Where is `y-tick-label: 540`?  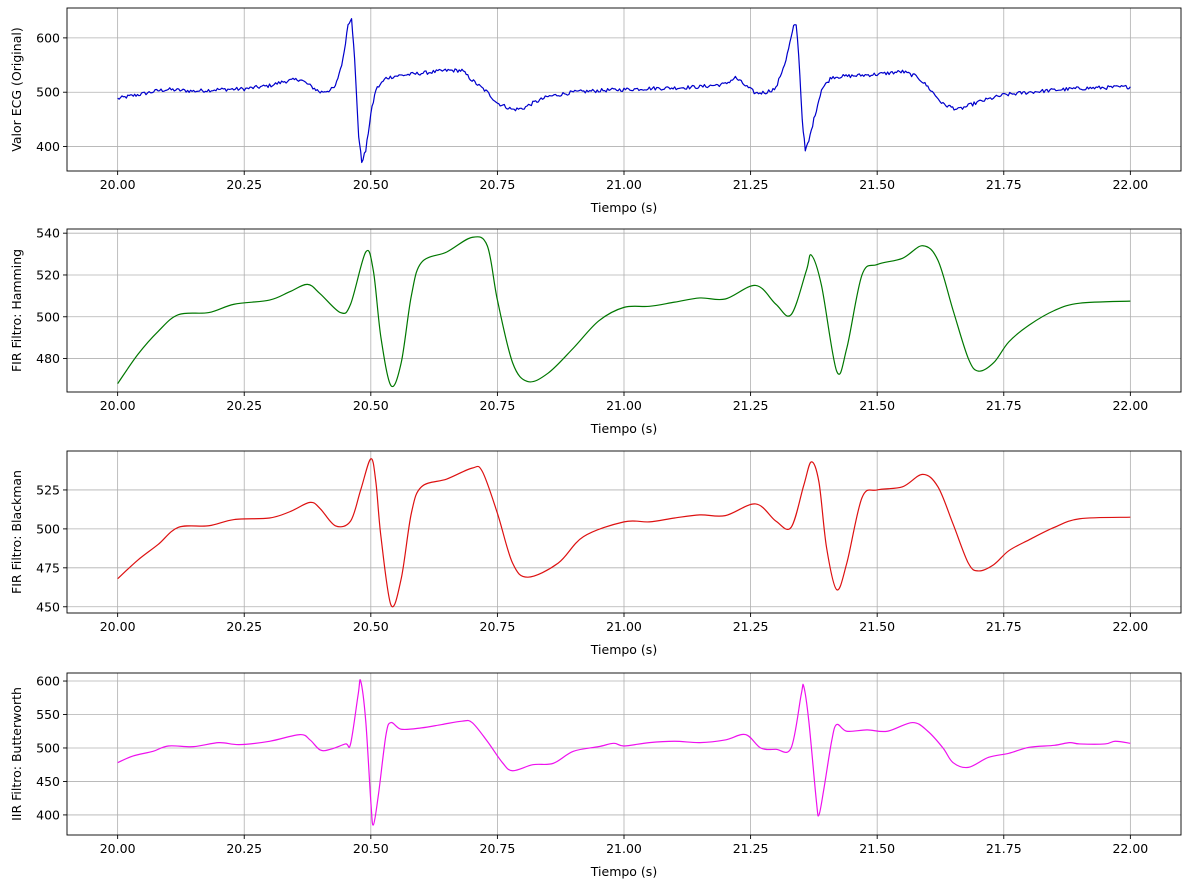 y-tick-label: 540 is located at coordinates (48, 233).